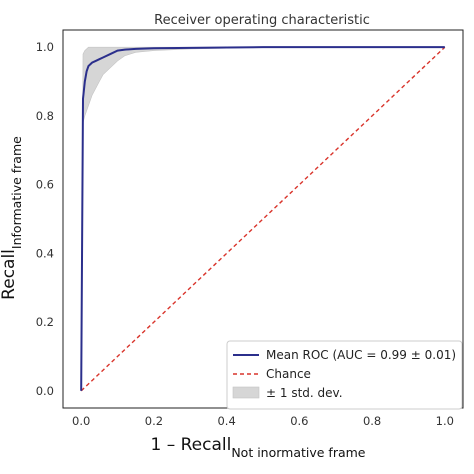  I want to click on y-axis-label-sub: Informative frame, so click(16, 192).